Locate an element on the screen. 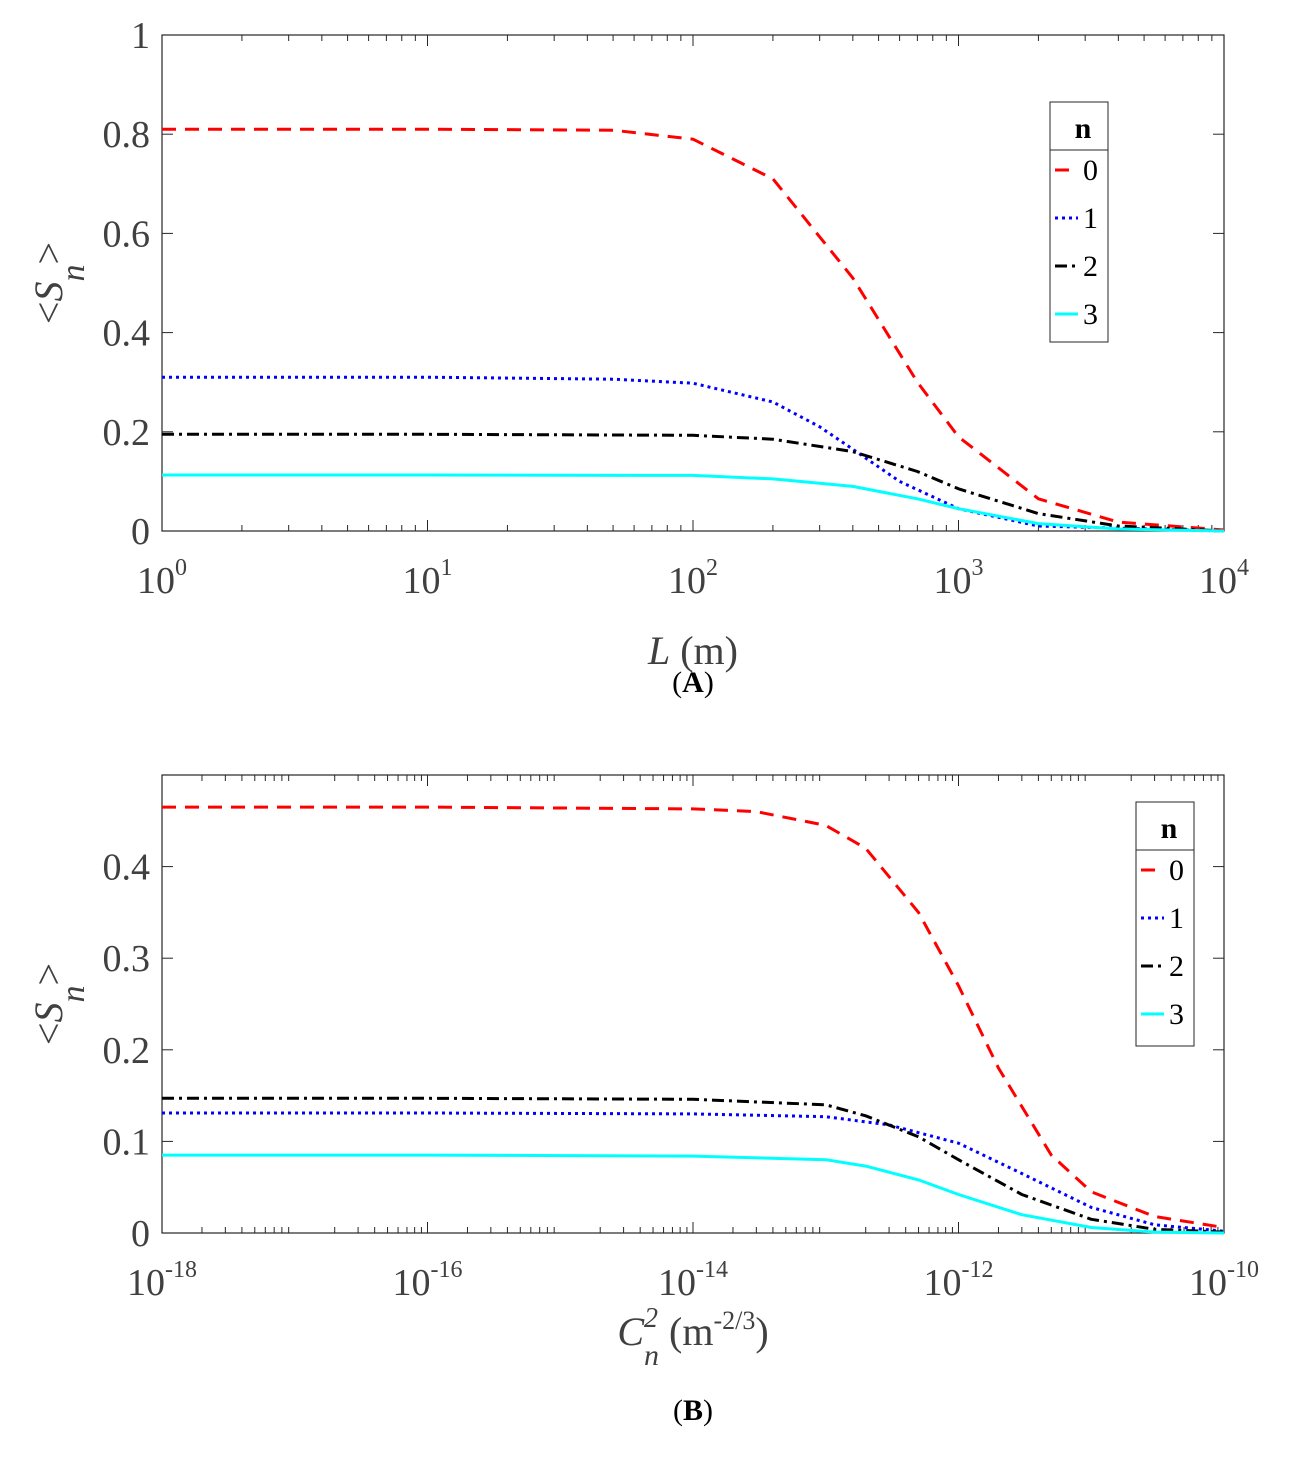  x-tick-exponent: -12 is located at coordinates (978, 1270).